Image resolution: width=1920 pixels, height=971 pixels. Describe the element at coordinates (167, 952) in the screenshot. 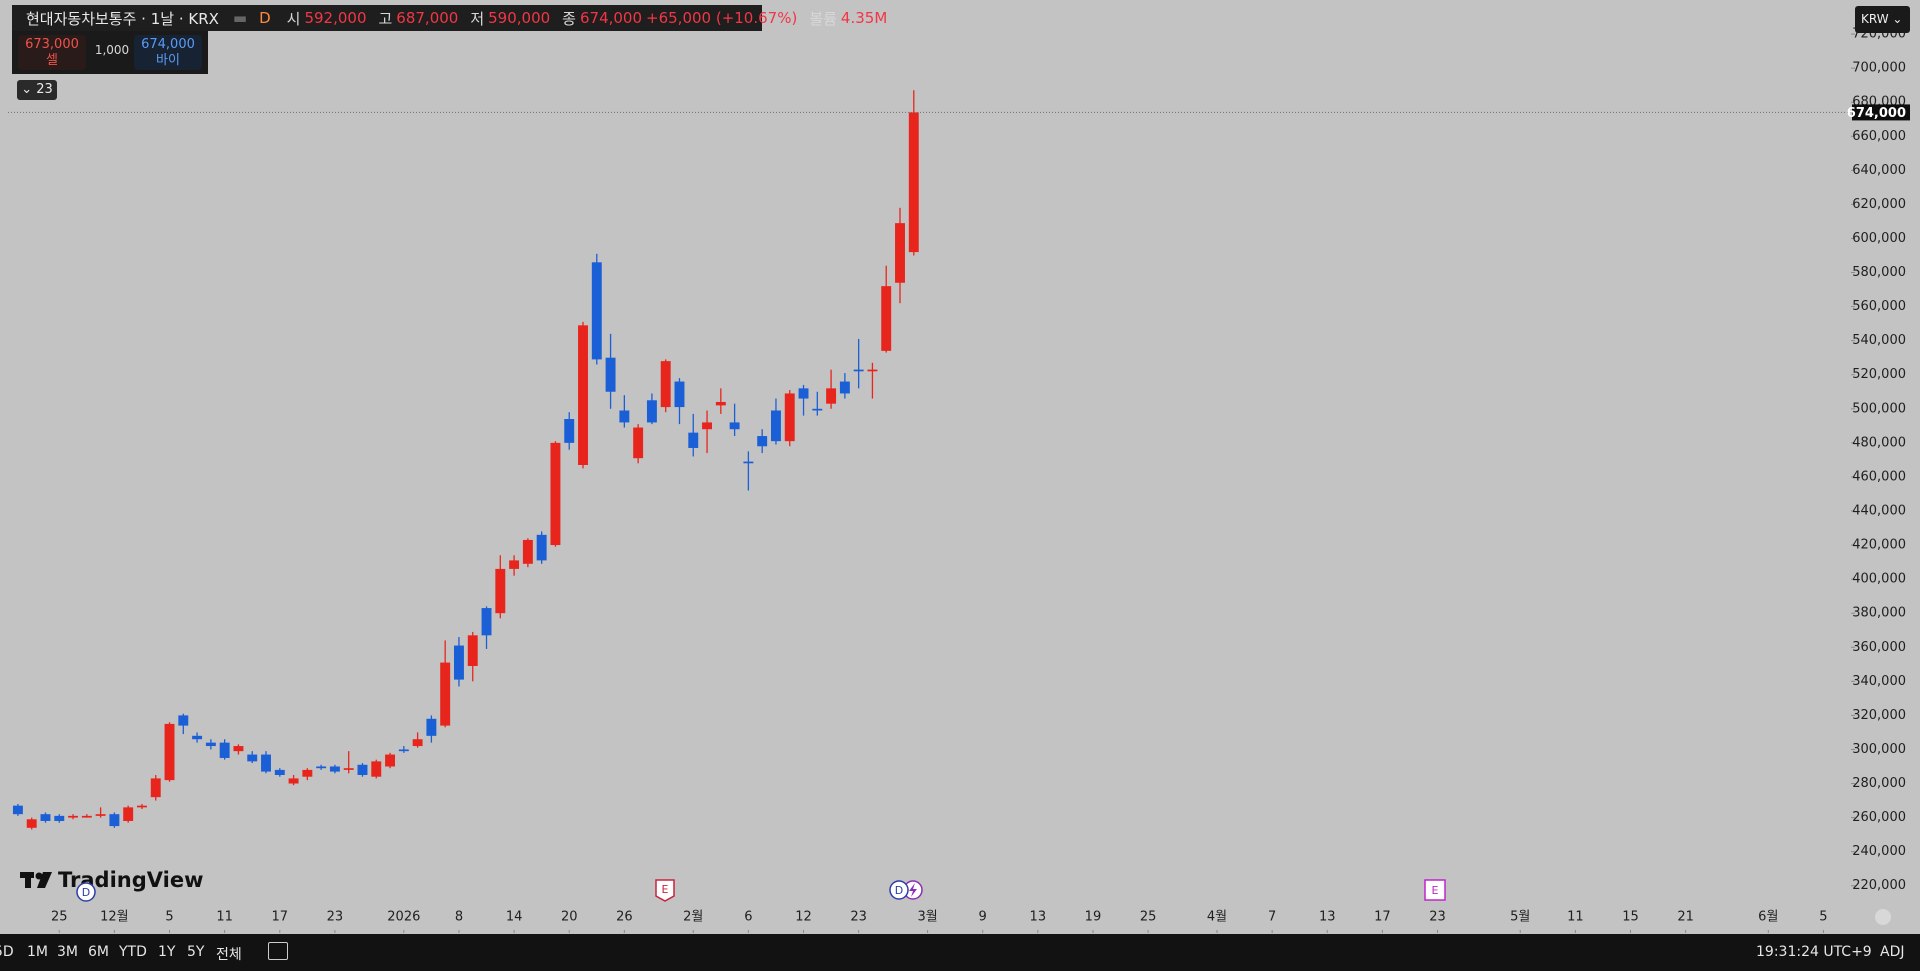

I see `range-button: 1Y` at that location.